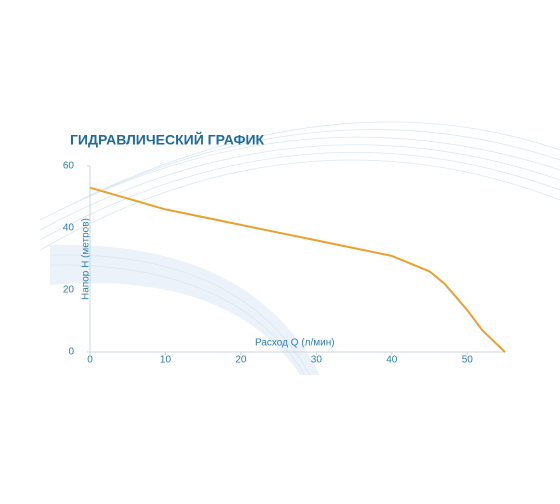 This screenshot has width=560, height=504. I want to click on y-tick-label: 0, so click(71, 352).